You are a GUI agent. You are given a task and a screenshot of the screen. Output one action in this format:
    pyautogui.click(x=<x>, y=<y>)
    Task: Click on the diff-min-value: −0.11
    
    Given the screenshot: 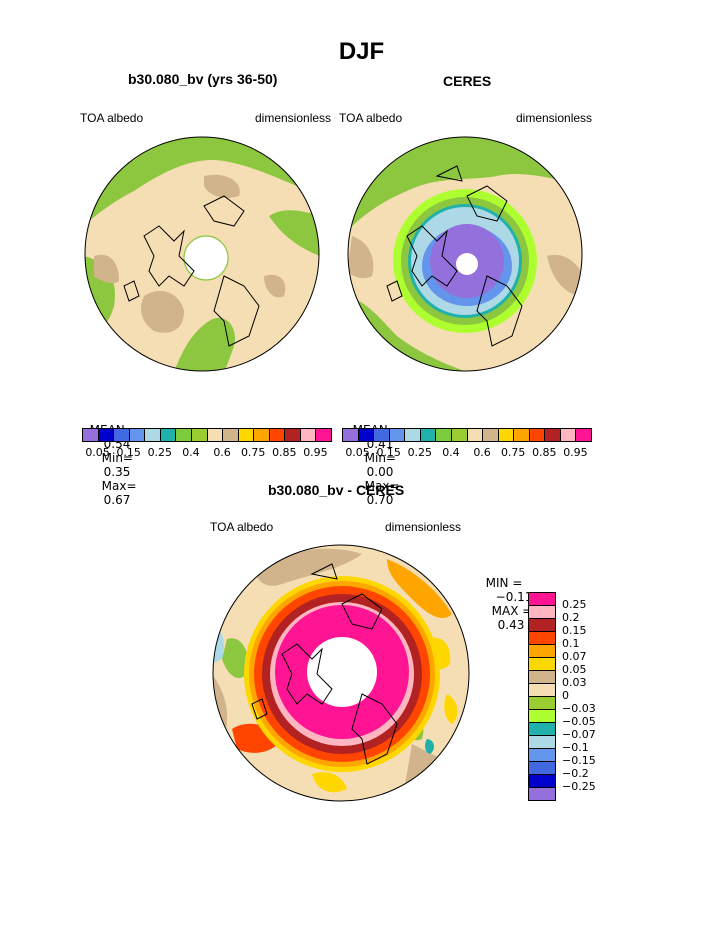 What is the action you would take?
    pyautogui.click(x=514, y=597)
    